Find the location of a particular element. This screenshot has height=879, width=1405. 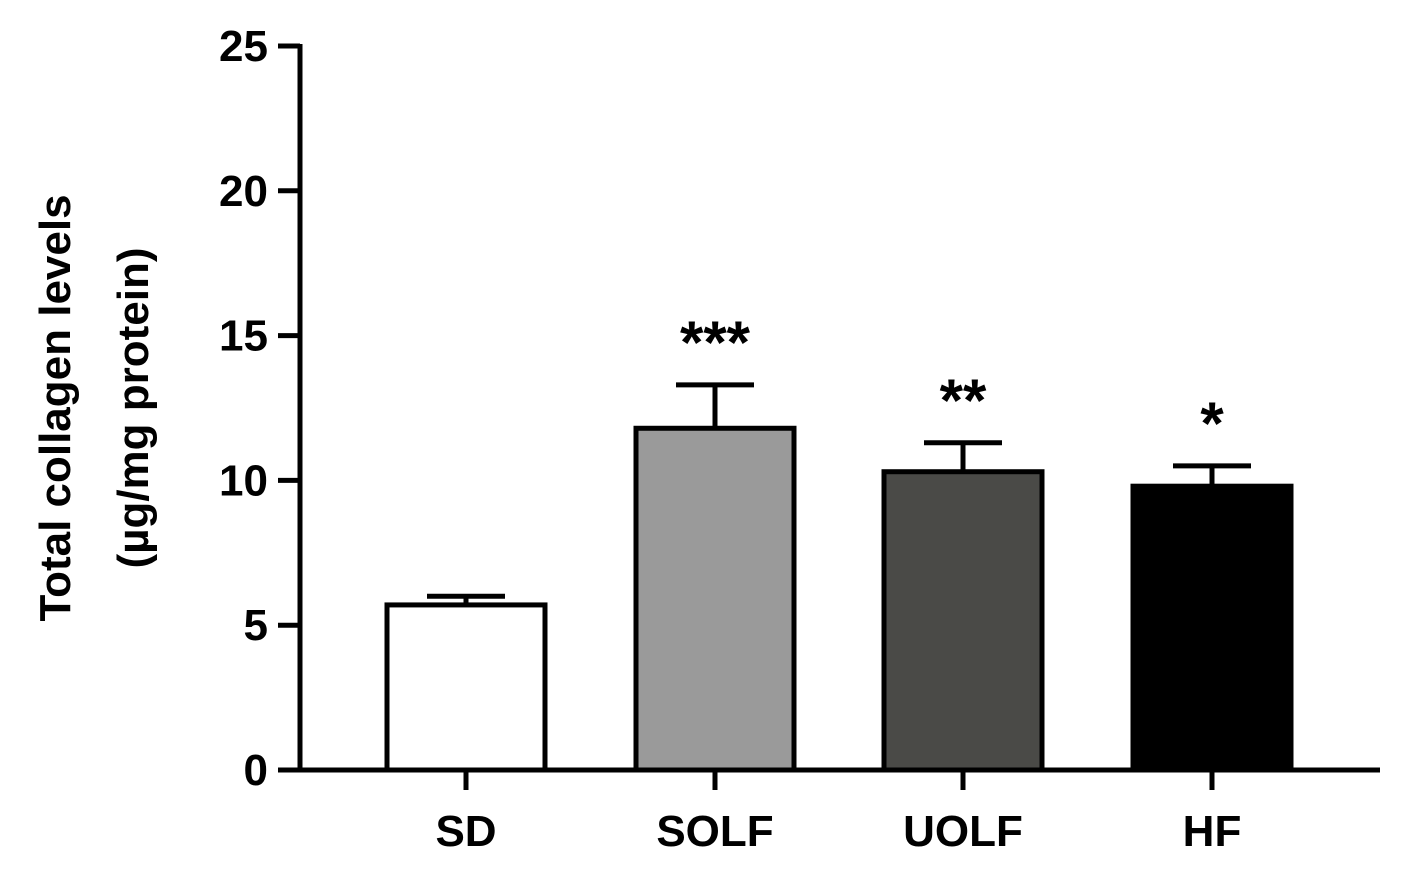

x-tick-label: HF is located at coordinates (1212, 831).